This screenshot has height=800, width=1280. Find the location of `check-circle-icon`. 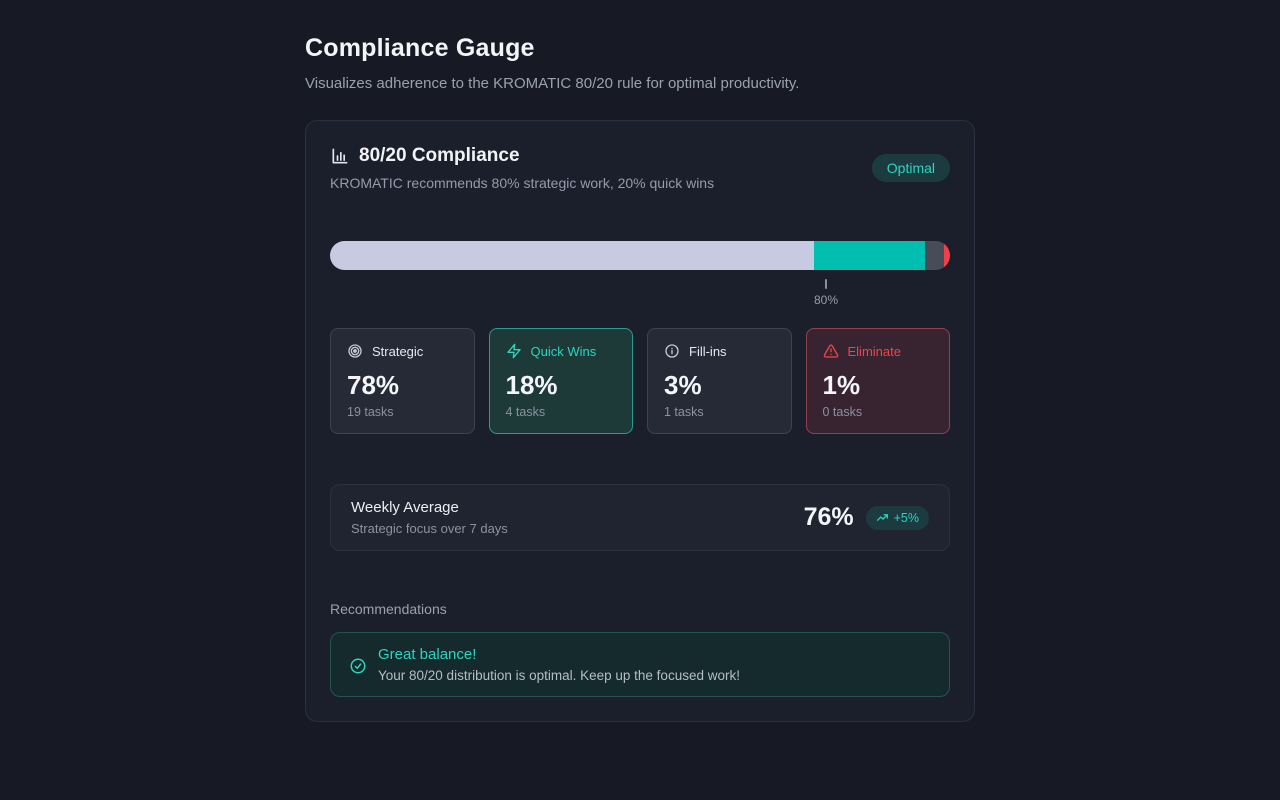

check-circle-icon is located at coordinates (358, 665).